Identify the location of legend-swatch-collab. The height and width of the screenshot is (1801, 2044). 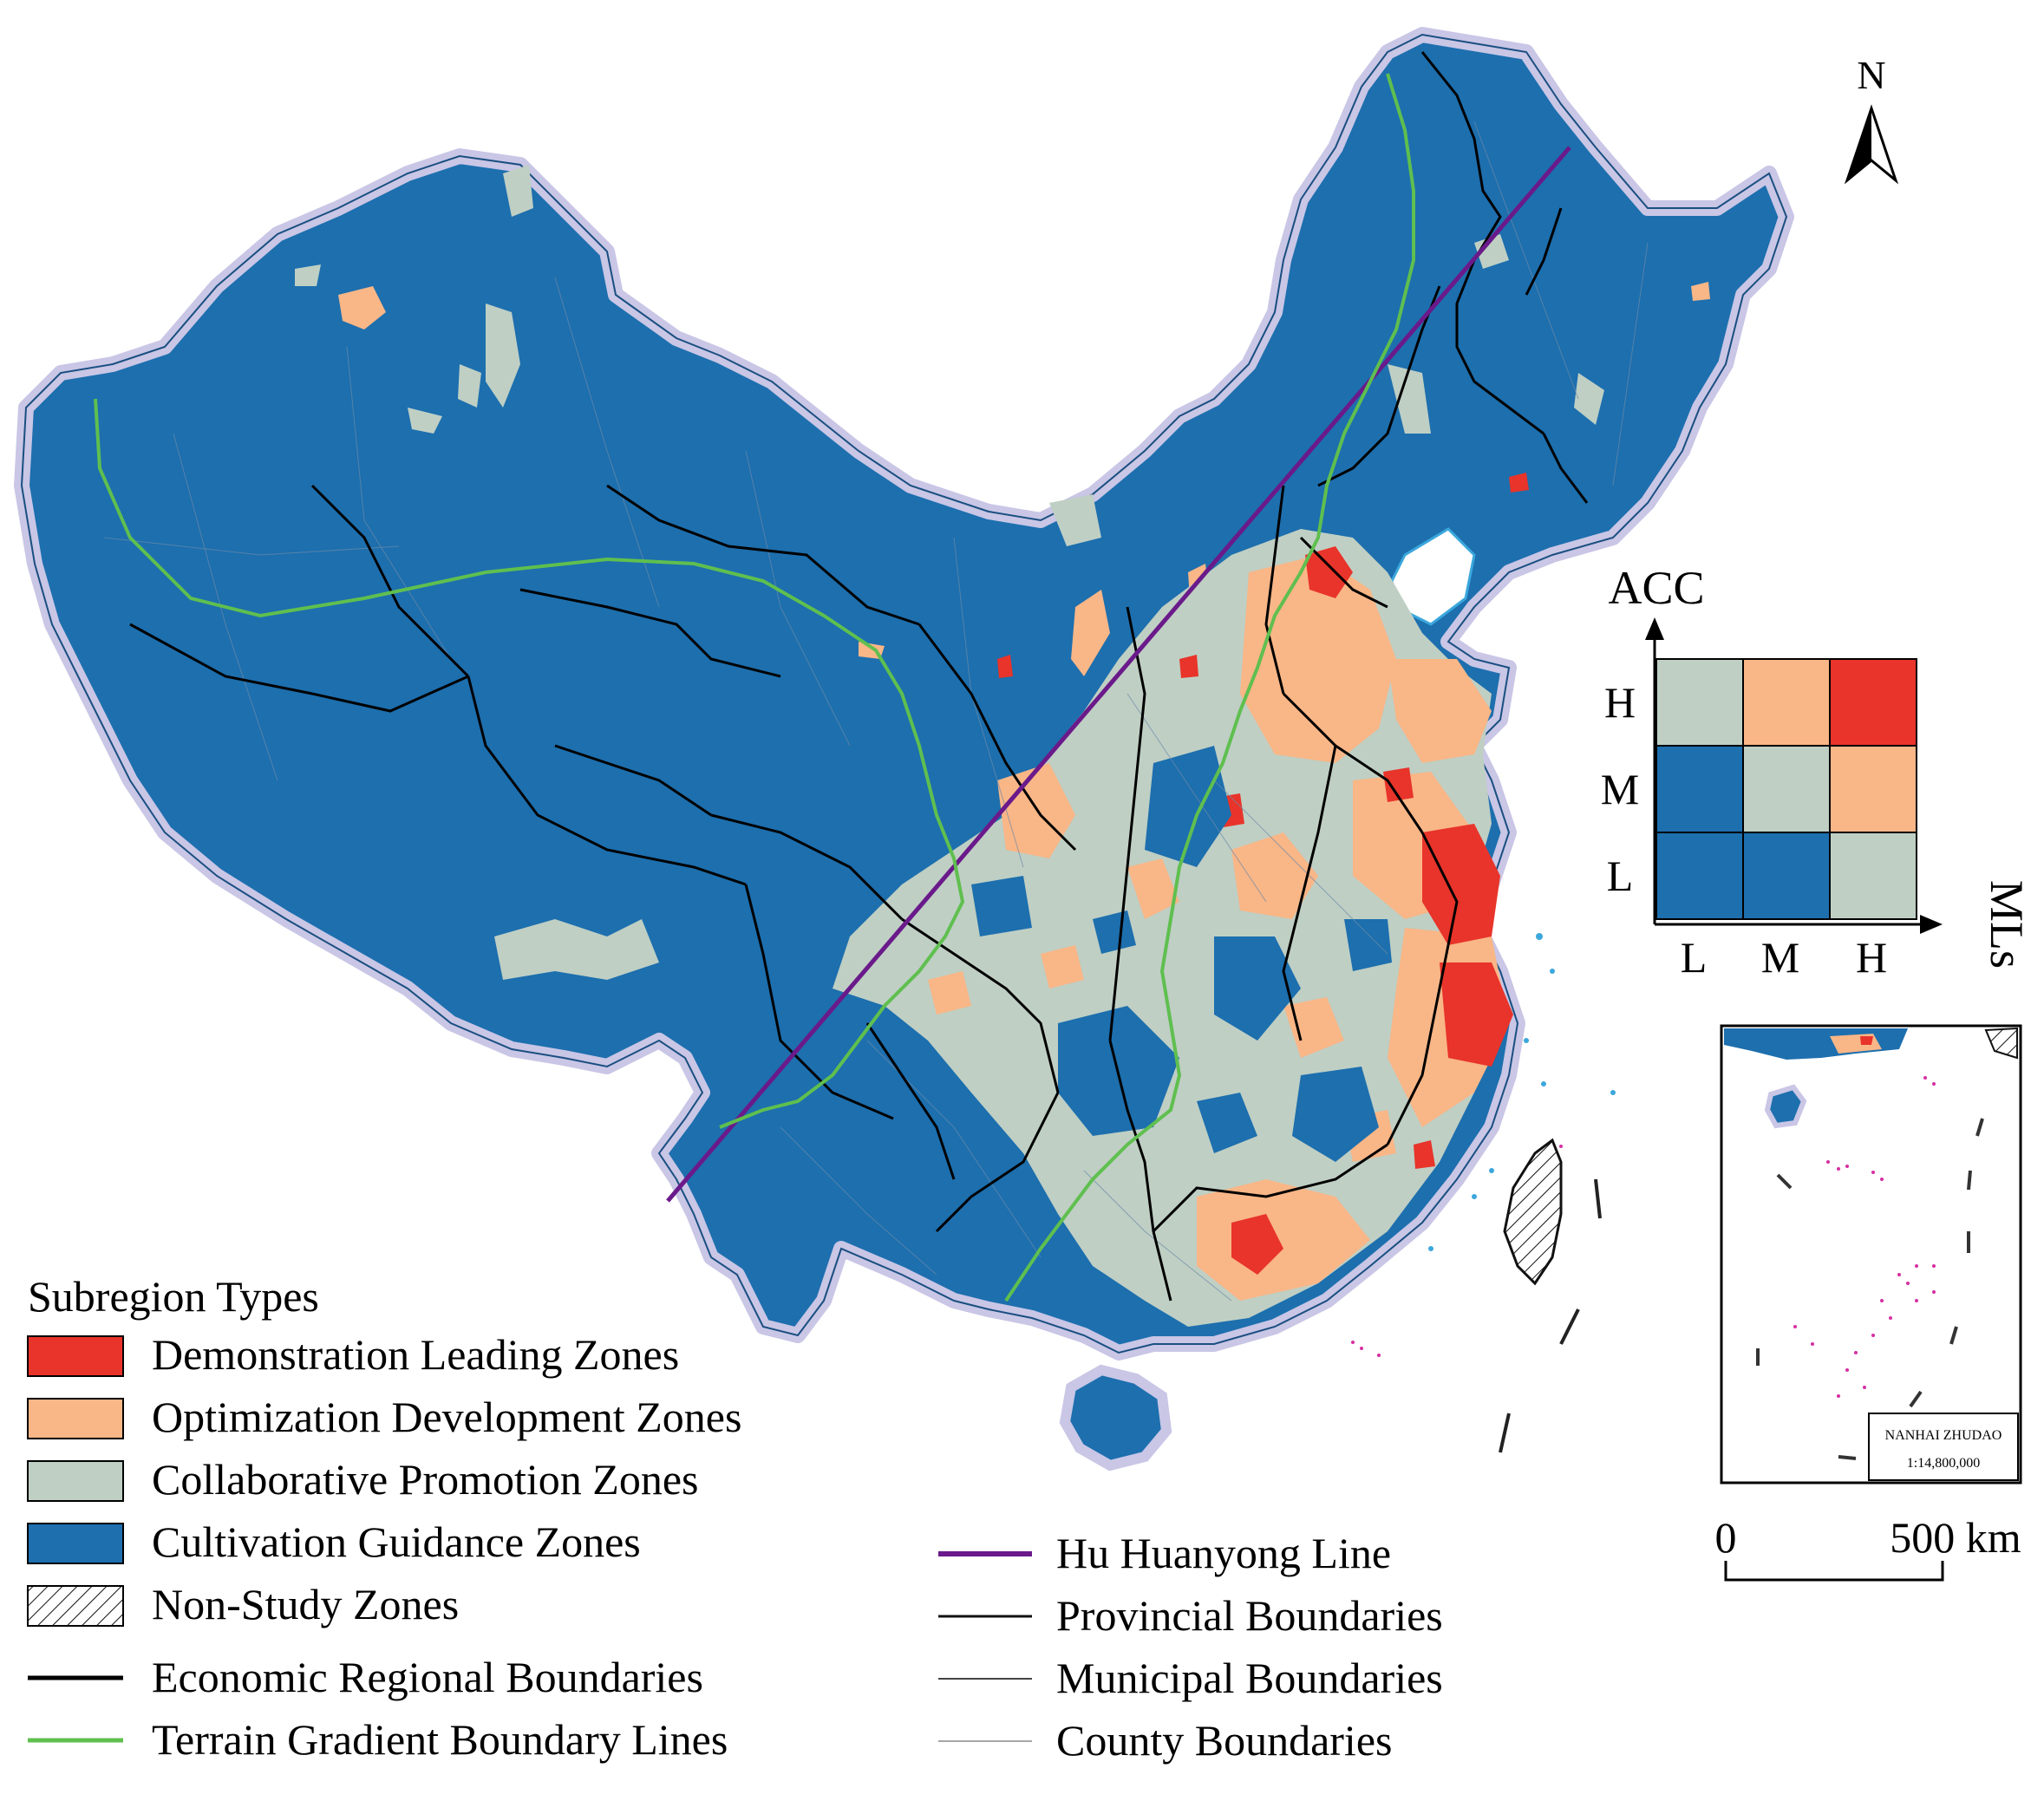
(75, 1481).